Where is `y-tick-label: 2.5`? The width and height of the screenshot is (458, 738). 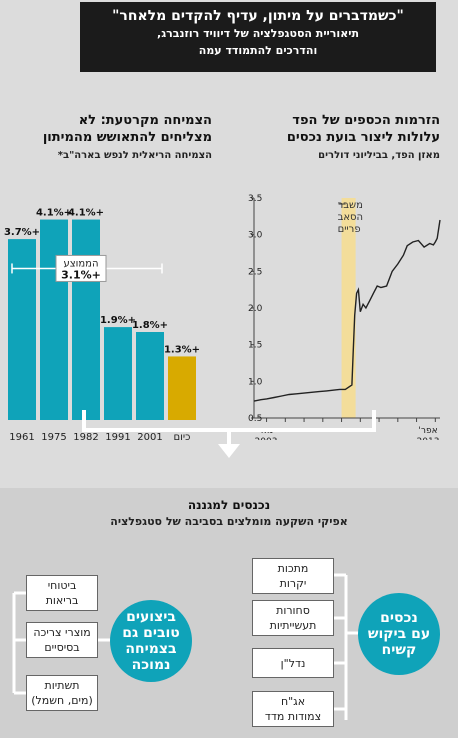 y-tick-label: 2.5 is located at coordinates (255, 272).